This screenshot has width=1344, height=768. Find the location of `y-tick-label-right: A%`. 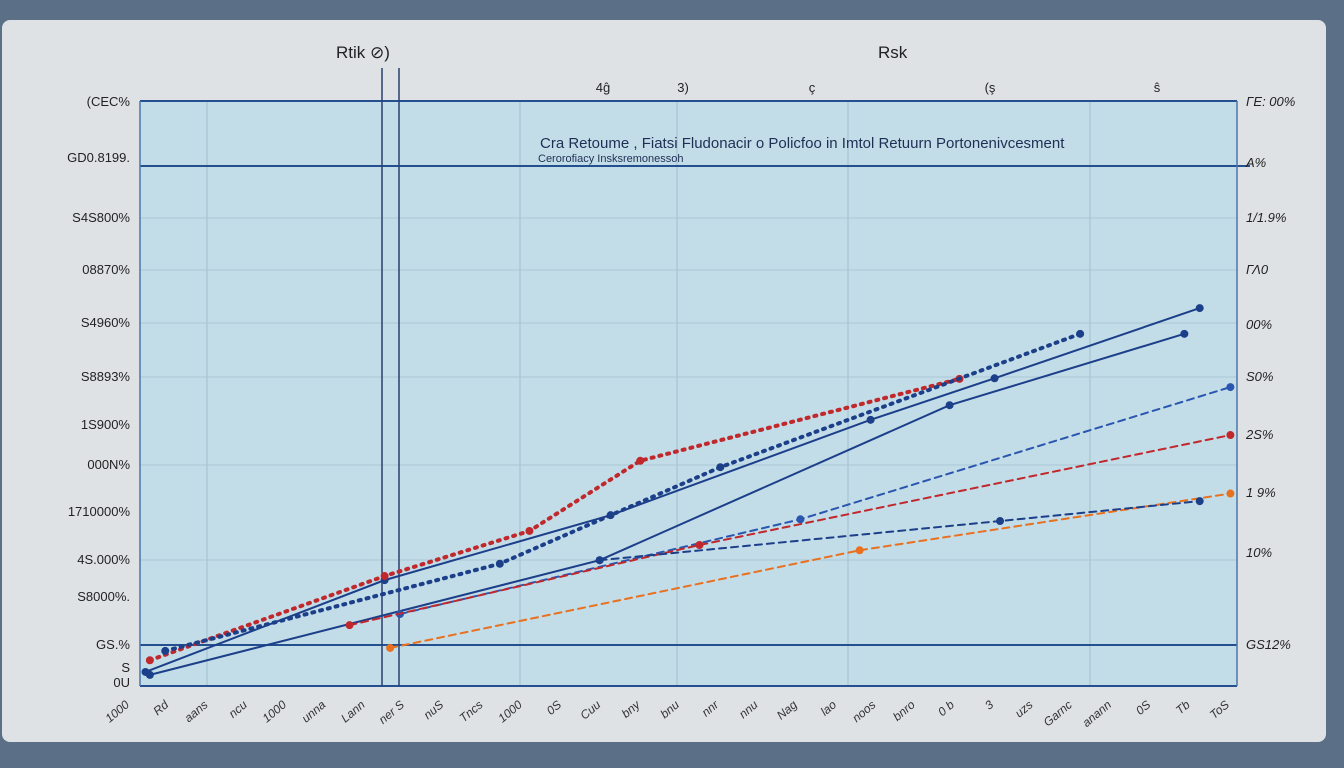

y-tick-label-right: A% is located at coordinates (1255, 162).